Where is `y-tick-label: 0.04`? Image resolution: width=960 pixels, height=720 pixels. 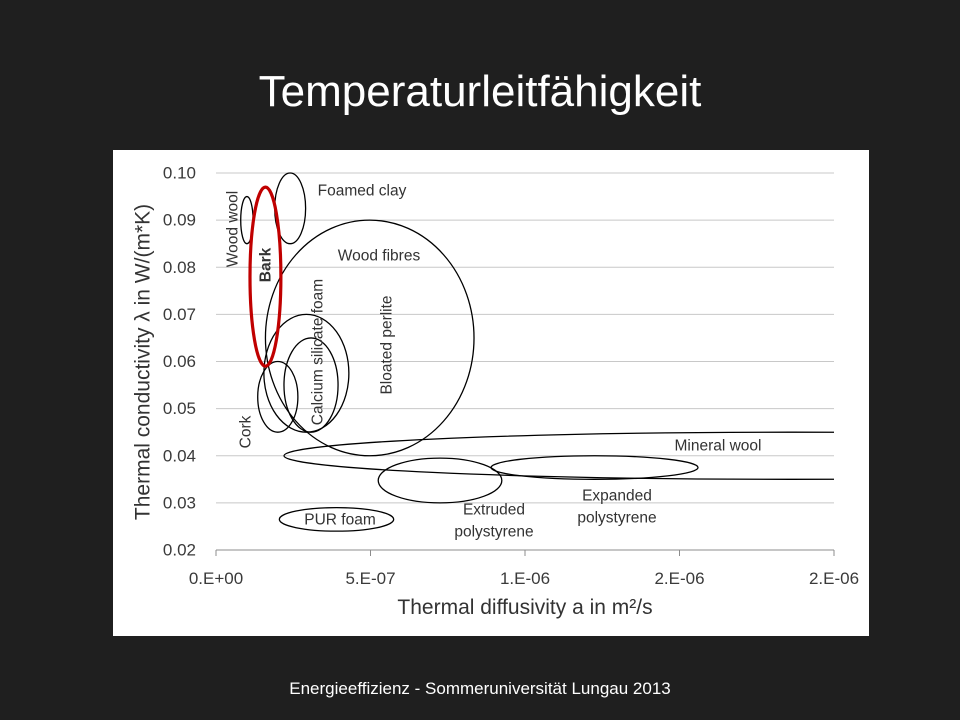
y-tick-label: 0.04 is located at coordinates (179, 455).